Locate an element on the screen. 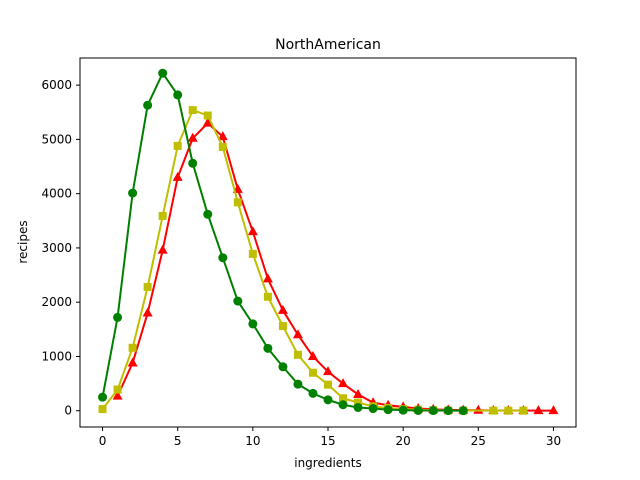 This screenshot has height=480, width=640. x-tick-label: 15 is located at coordinates (327, 441).